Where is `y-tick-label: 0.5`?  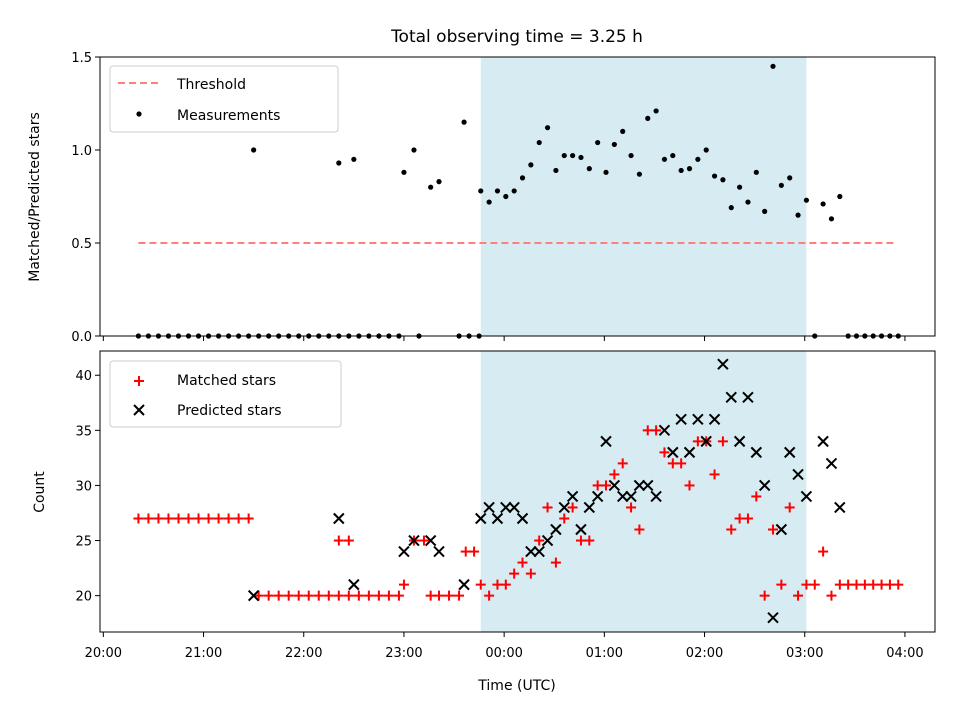 y-tick-label: 0.5 is located at coordinates (81, 244).